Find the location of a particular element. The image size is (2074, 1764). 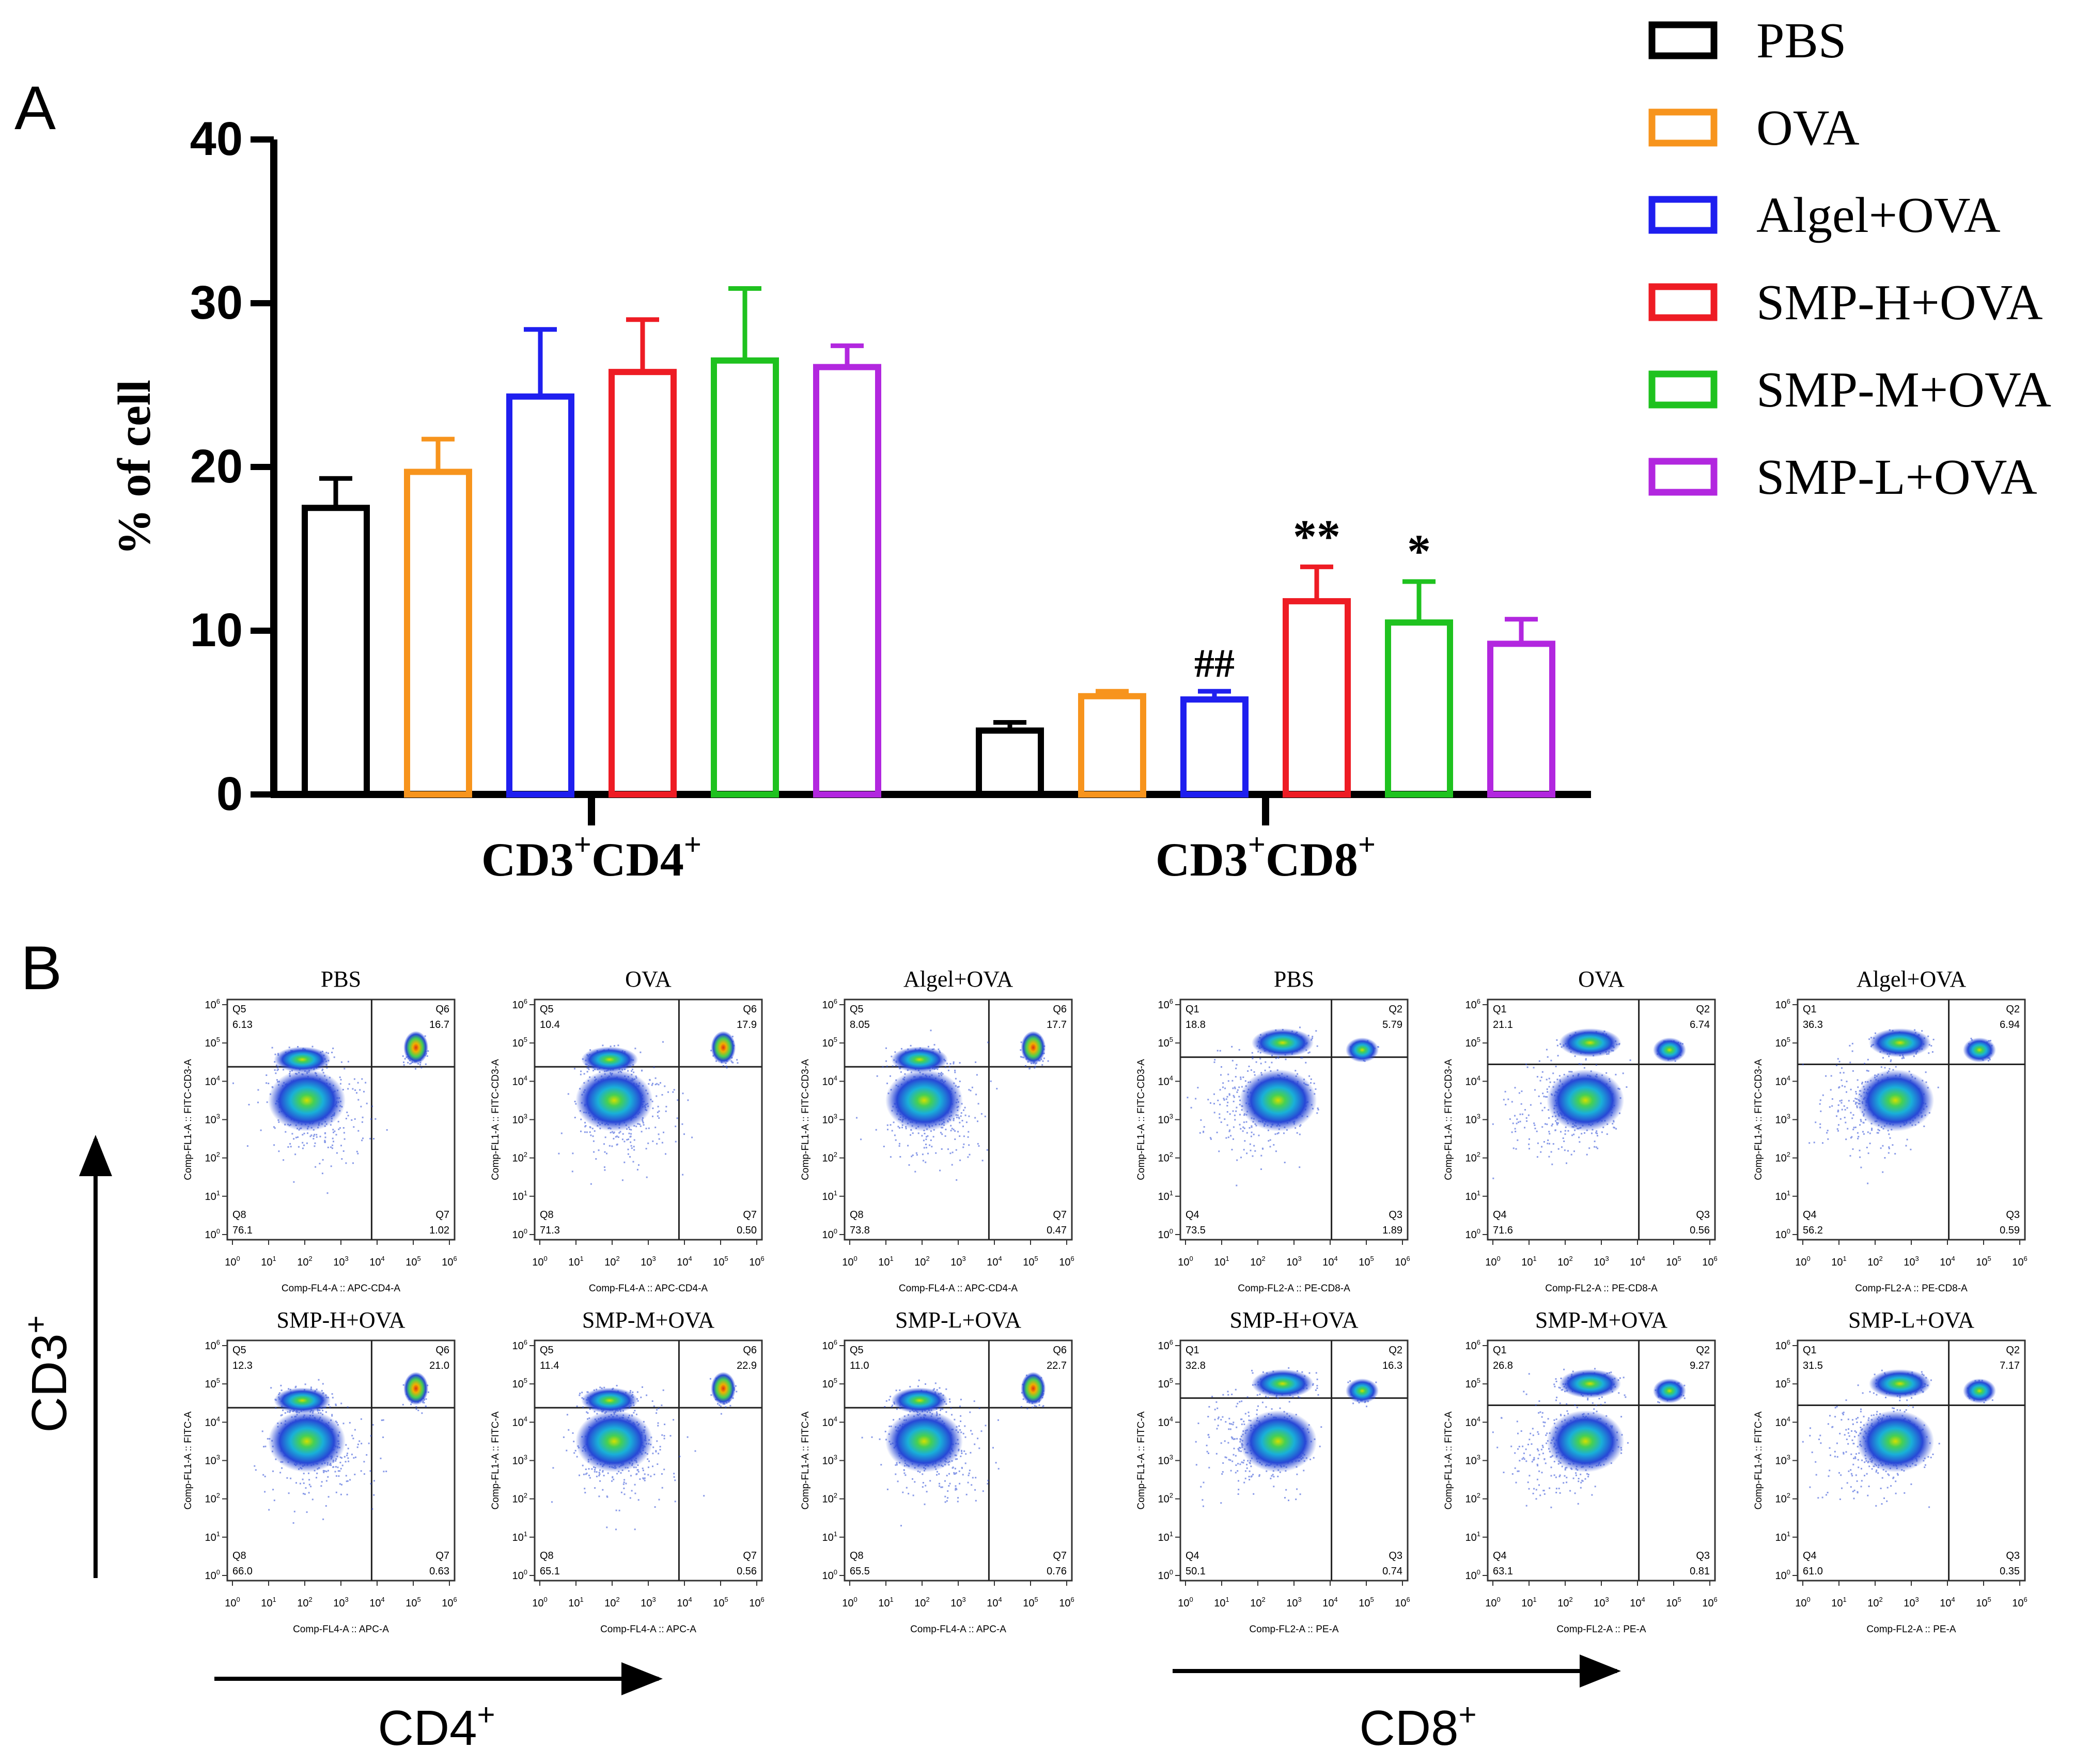

quadrant-value-q7-plot-1-3: 0.47 is located at coordinates (1057, 1230).